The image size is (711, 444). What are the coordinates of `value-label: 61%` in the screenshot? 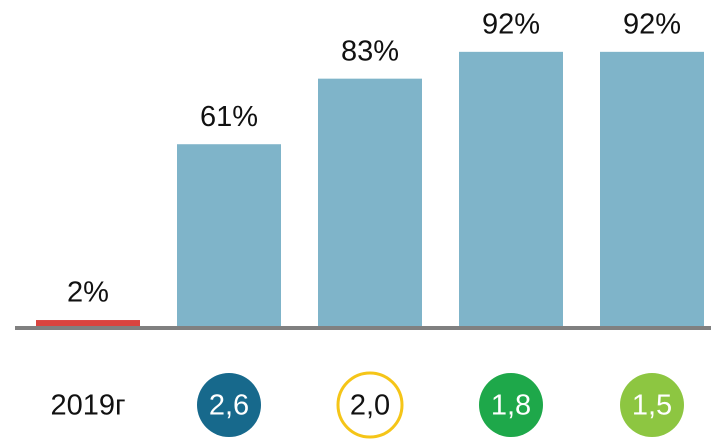 It's located at (229, 117).